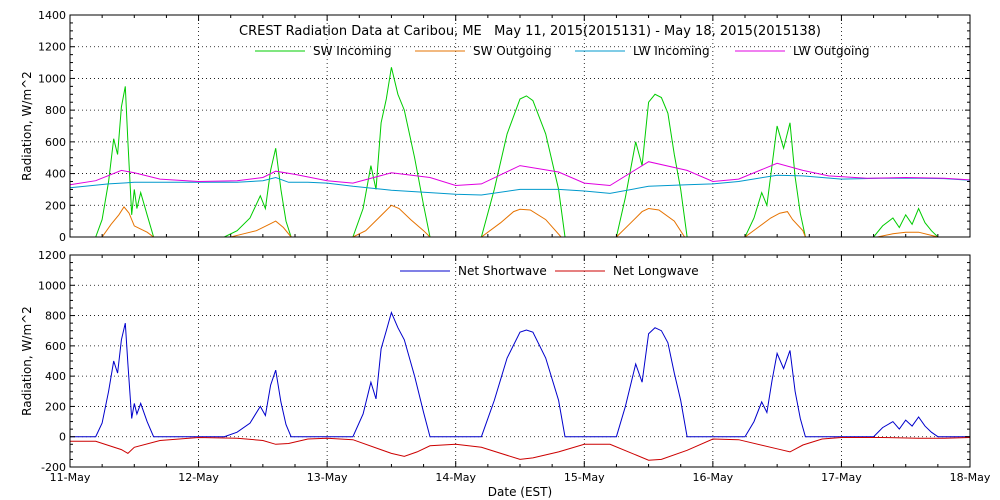  What do you see at coordinates (352, 51) in the screenshot?
I see `legend-label: SW Incoming` at bounding box center [352, 51].